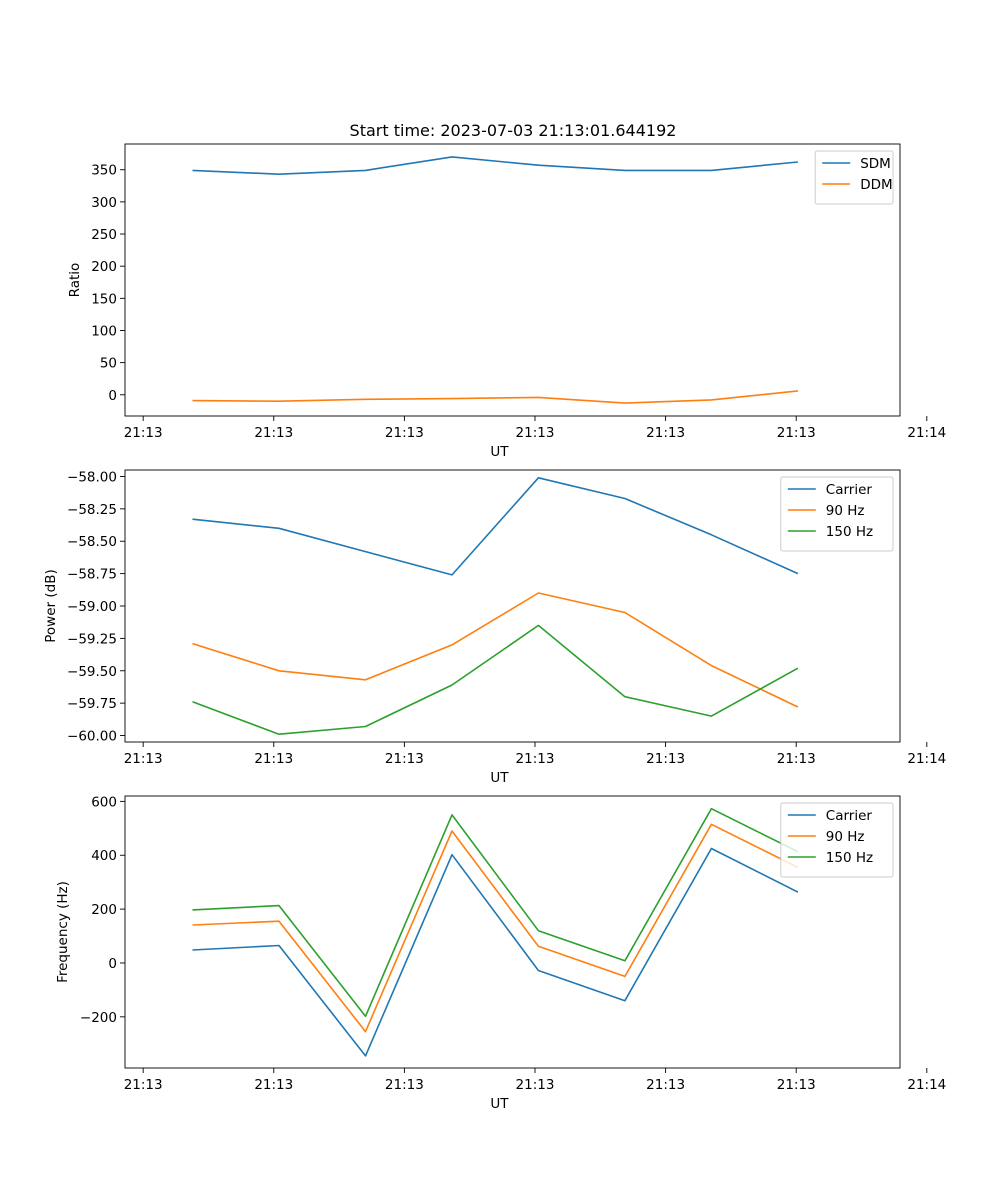 This screenshot has height=1200, width=1000. What do you see at coordinates (104, 171) in the screenshot?
I see `y-tick-label: 350` at bounding box center [104, 171].